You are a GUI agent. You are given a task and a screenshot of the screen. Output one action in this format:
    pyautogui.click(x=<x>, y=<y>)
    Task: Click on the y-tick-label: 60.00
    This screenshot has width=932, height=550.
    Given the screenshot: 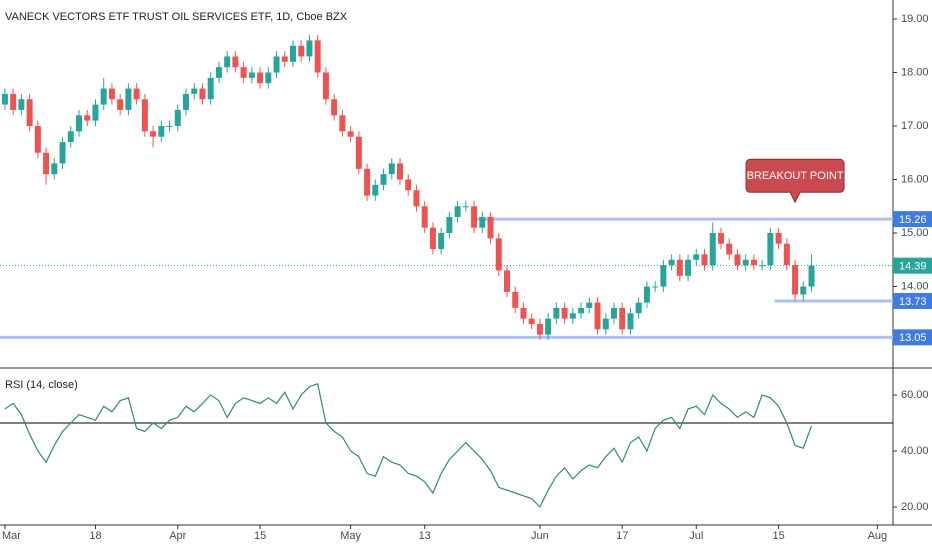 What is the action you would take?
    pyautogui.click(x=915, y=395)
    